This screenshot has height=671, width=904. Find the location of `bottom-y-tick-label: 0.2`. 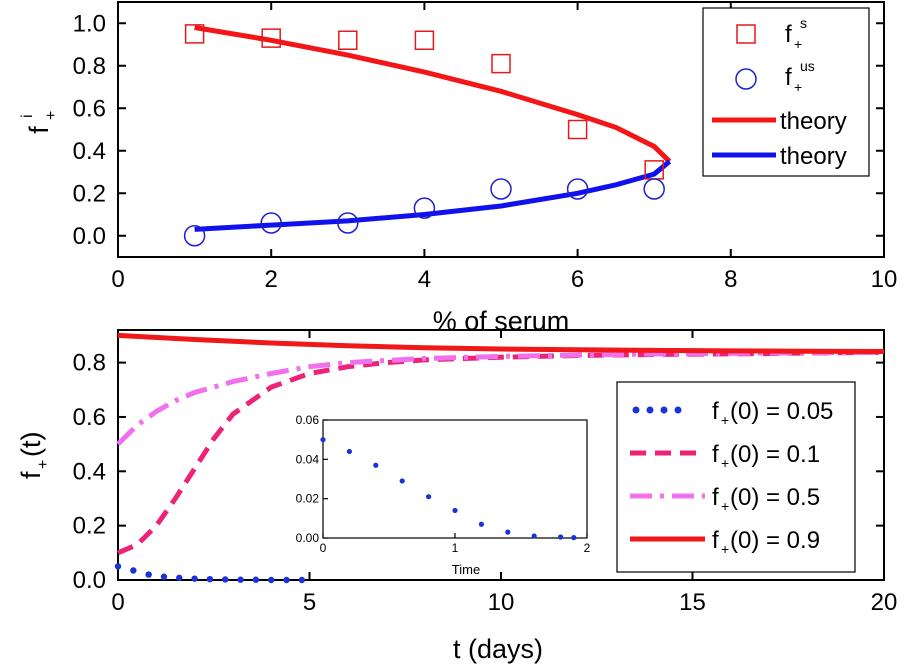

bottom-y-tick-label: 0.2 is located at coordinates (89, 526).